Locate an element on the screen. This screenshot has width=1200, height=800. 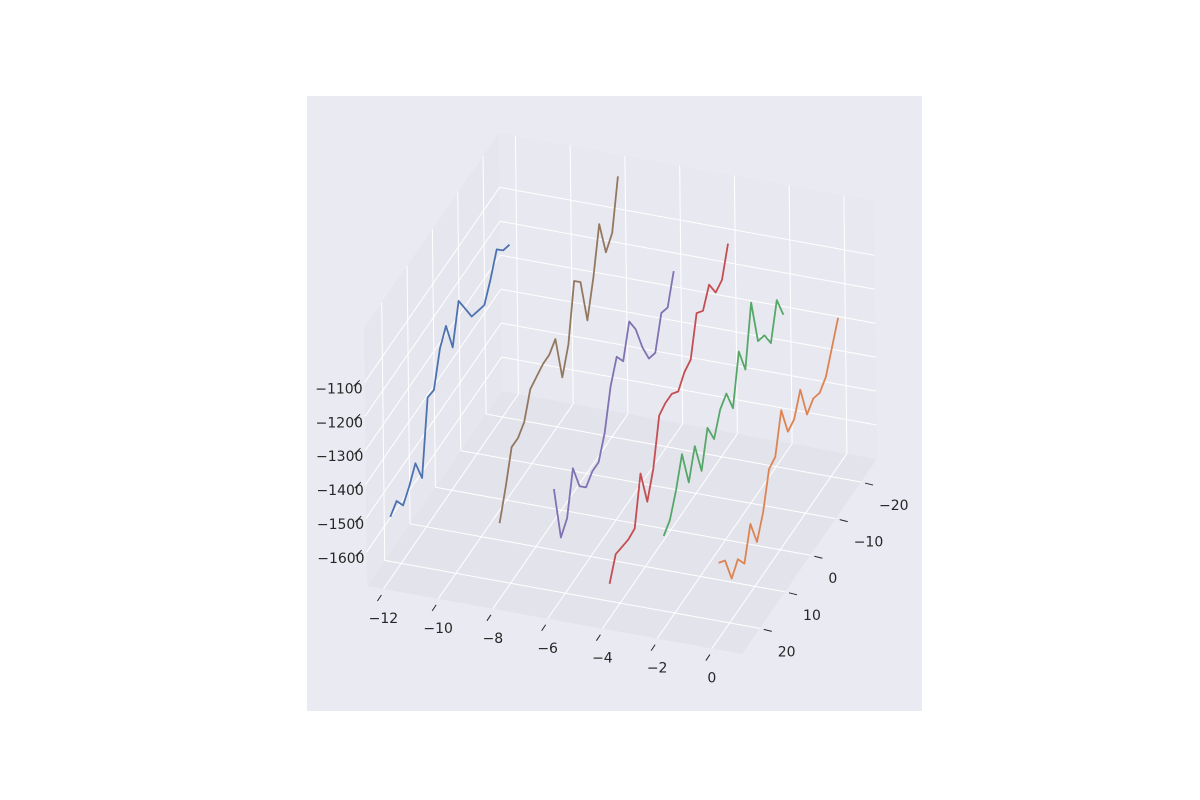
y-tick-label: 10 is located at coordinates (812, 616).